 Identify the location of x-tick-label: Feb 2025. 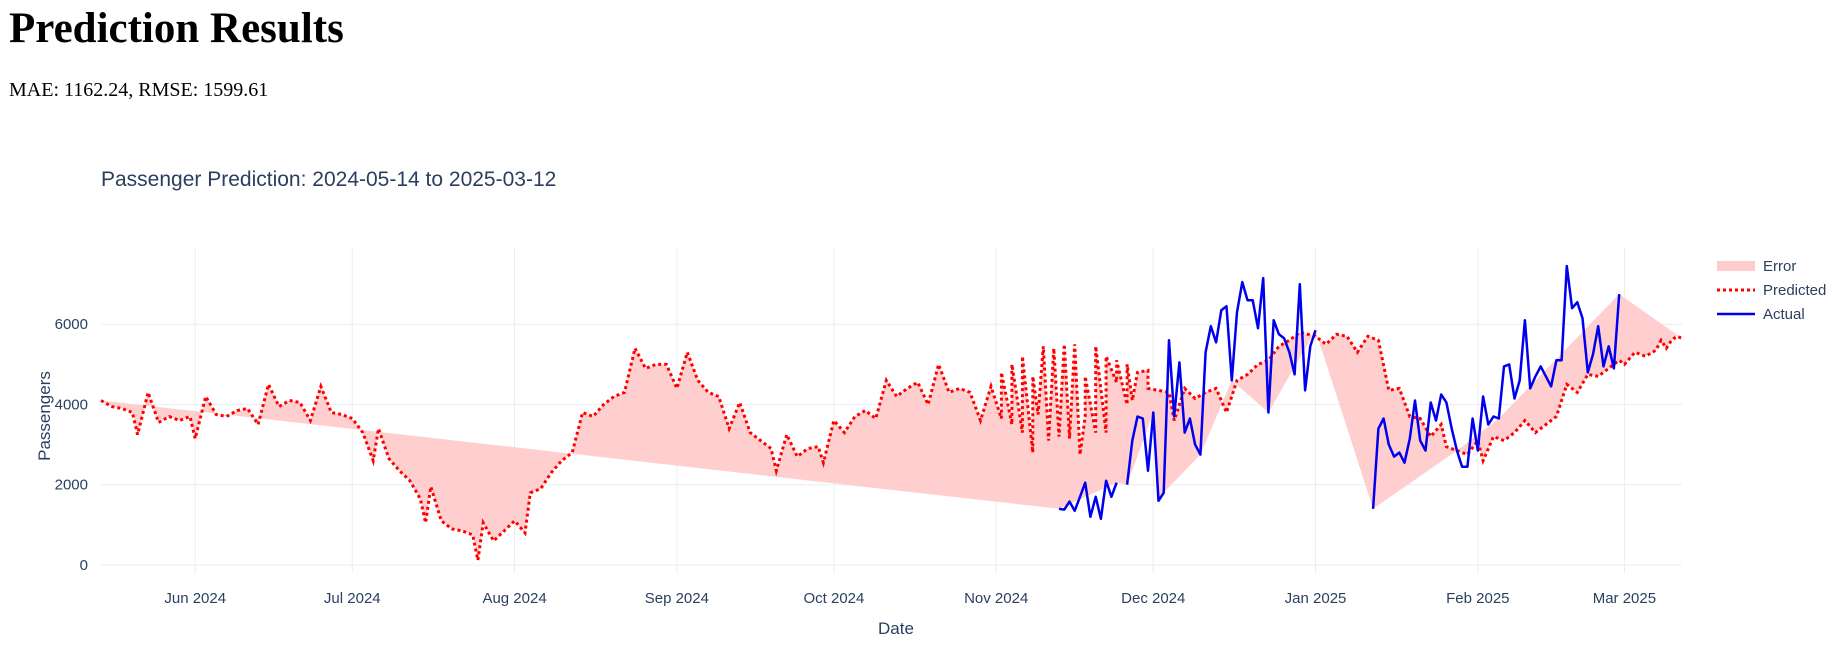
(1477, 598).